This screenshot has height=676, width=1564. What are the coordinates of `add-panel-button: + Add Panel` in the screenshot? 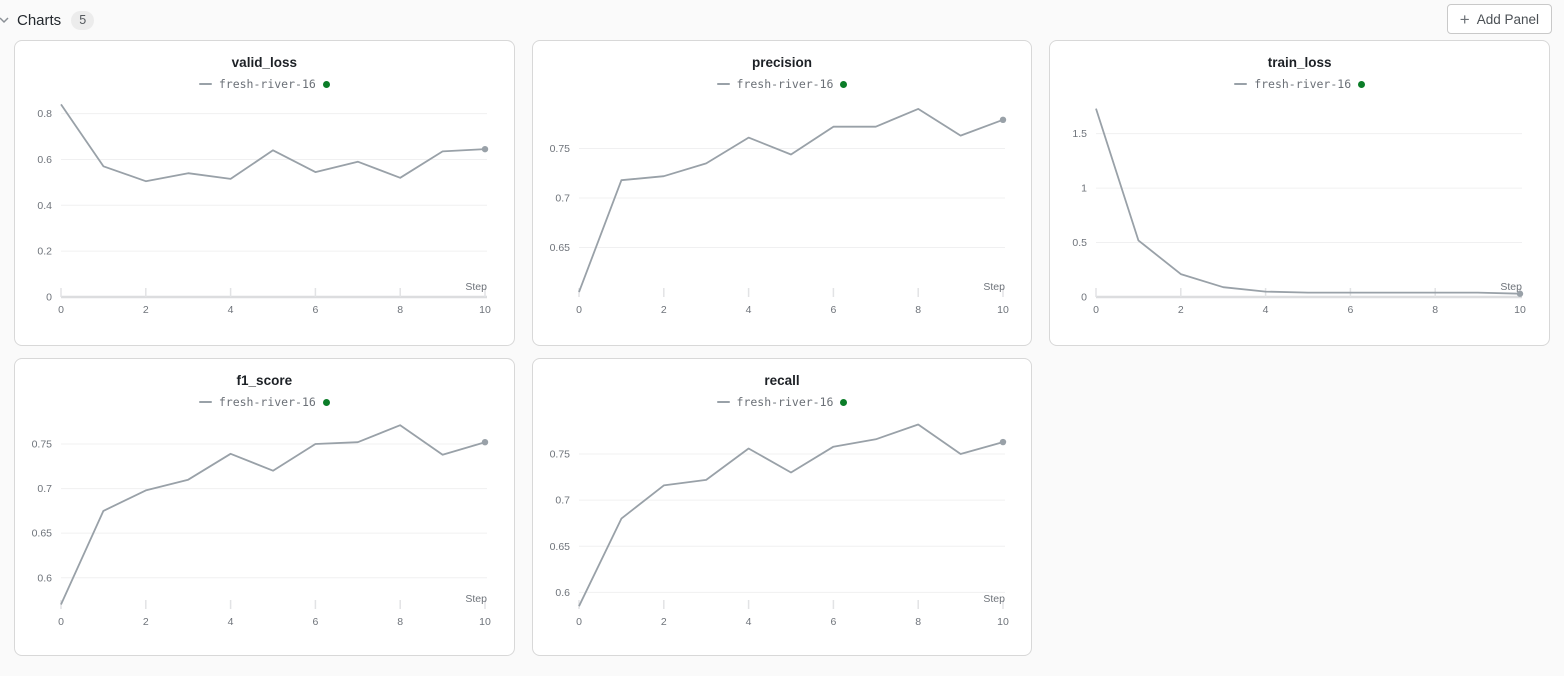 It's located at (1499, 19).